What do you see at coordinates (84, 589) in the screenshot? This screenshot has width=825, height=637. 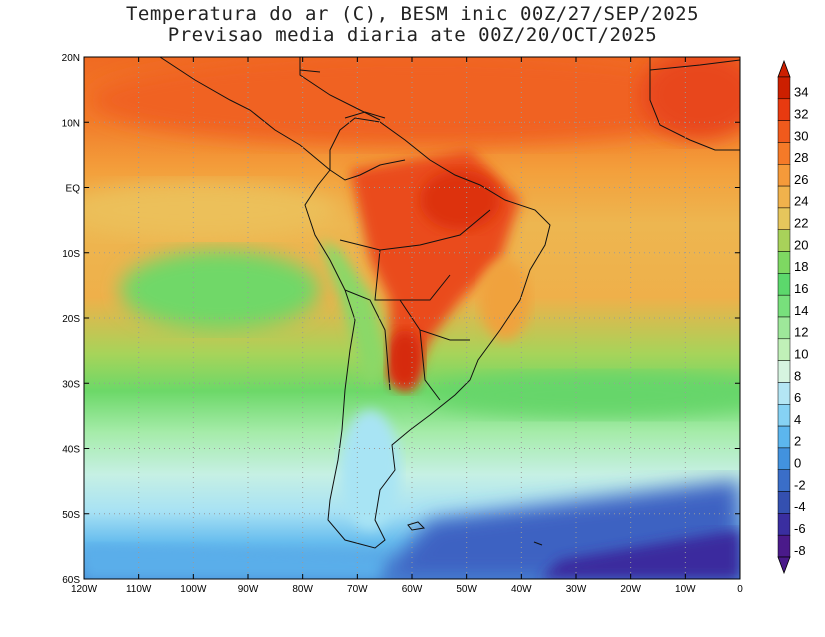 I see `lon-label: 120W` at bounding box center [84, 589].